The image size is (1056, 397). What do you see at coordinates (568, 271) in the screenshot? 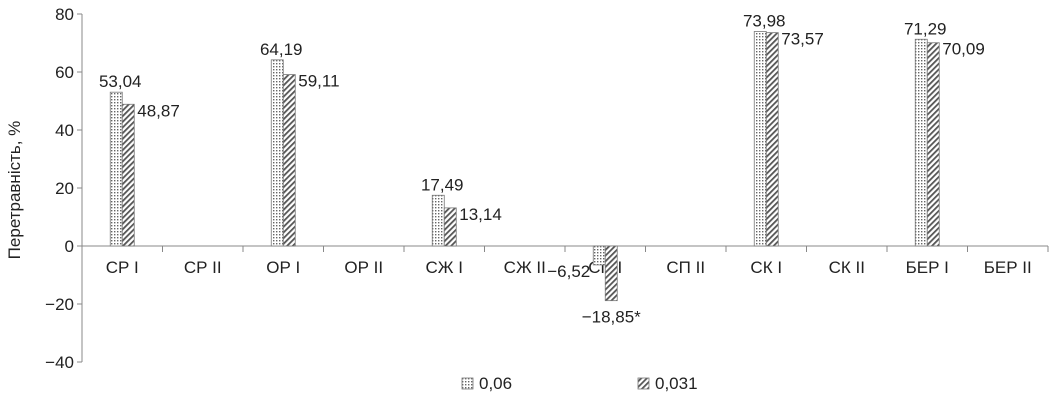
I see `data-label: −6,52` at bounding box center [568, 271].